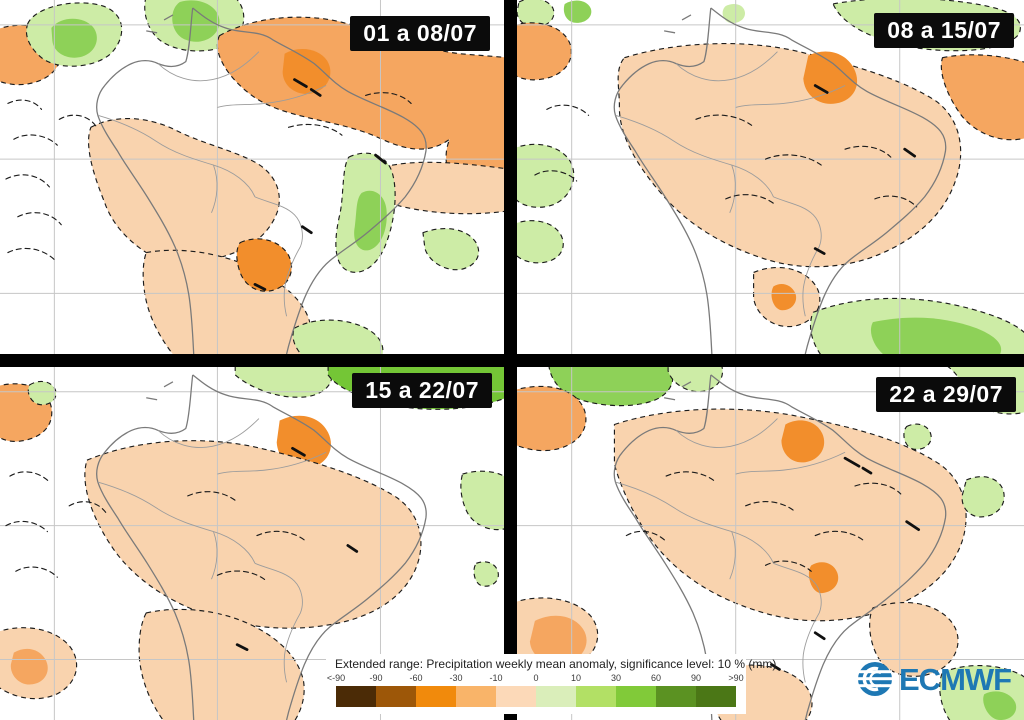  I want to click on legend-tick: 0, so click(536, 678).